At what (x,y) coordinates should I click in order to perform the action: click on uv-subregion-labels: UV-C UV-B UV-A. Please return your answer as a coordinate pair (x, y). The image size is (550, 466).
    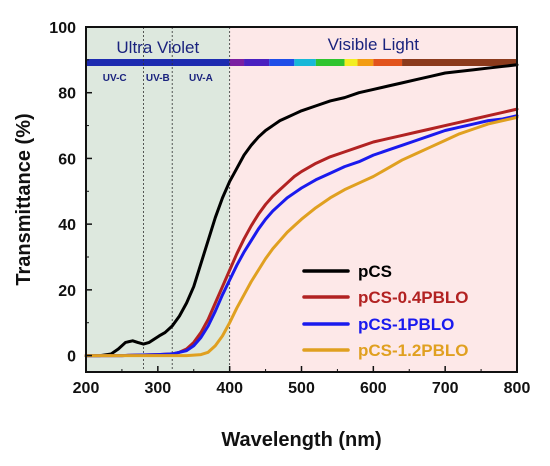
    Looking at the image, I should click on (158, 78).